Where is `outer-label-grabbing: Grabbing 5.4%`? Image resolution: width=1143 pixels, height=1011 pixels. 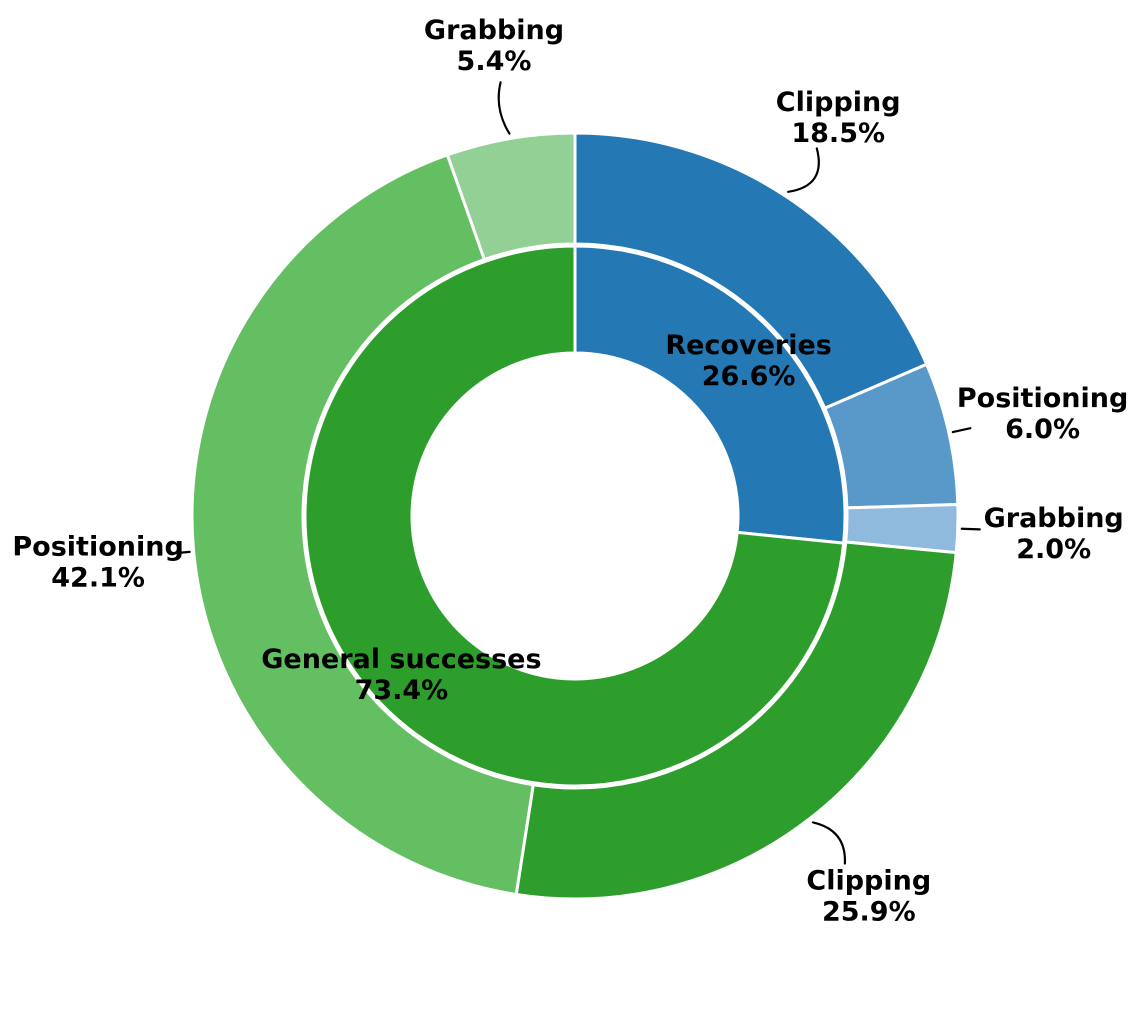 outer-label-grabbing: Grabbing 5.4% is located at coordinates (494, 46).